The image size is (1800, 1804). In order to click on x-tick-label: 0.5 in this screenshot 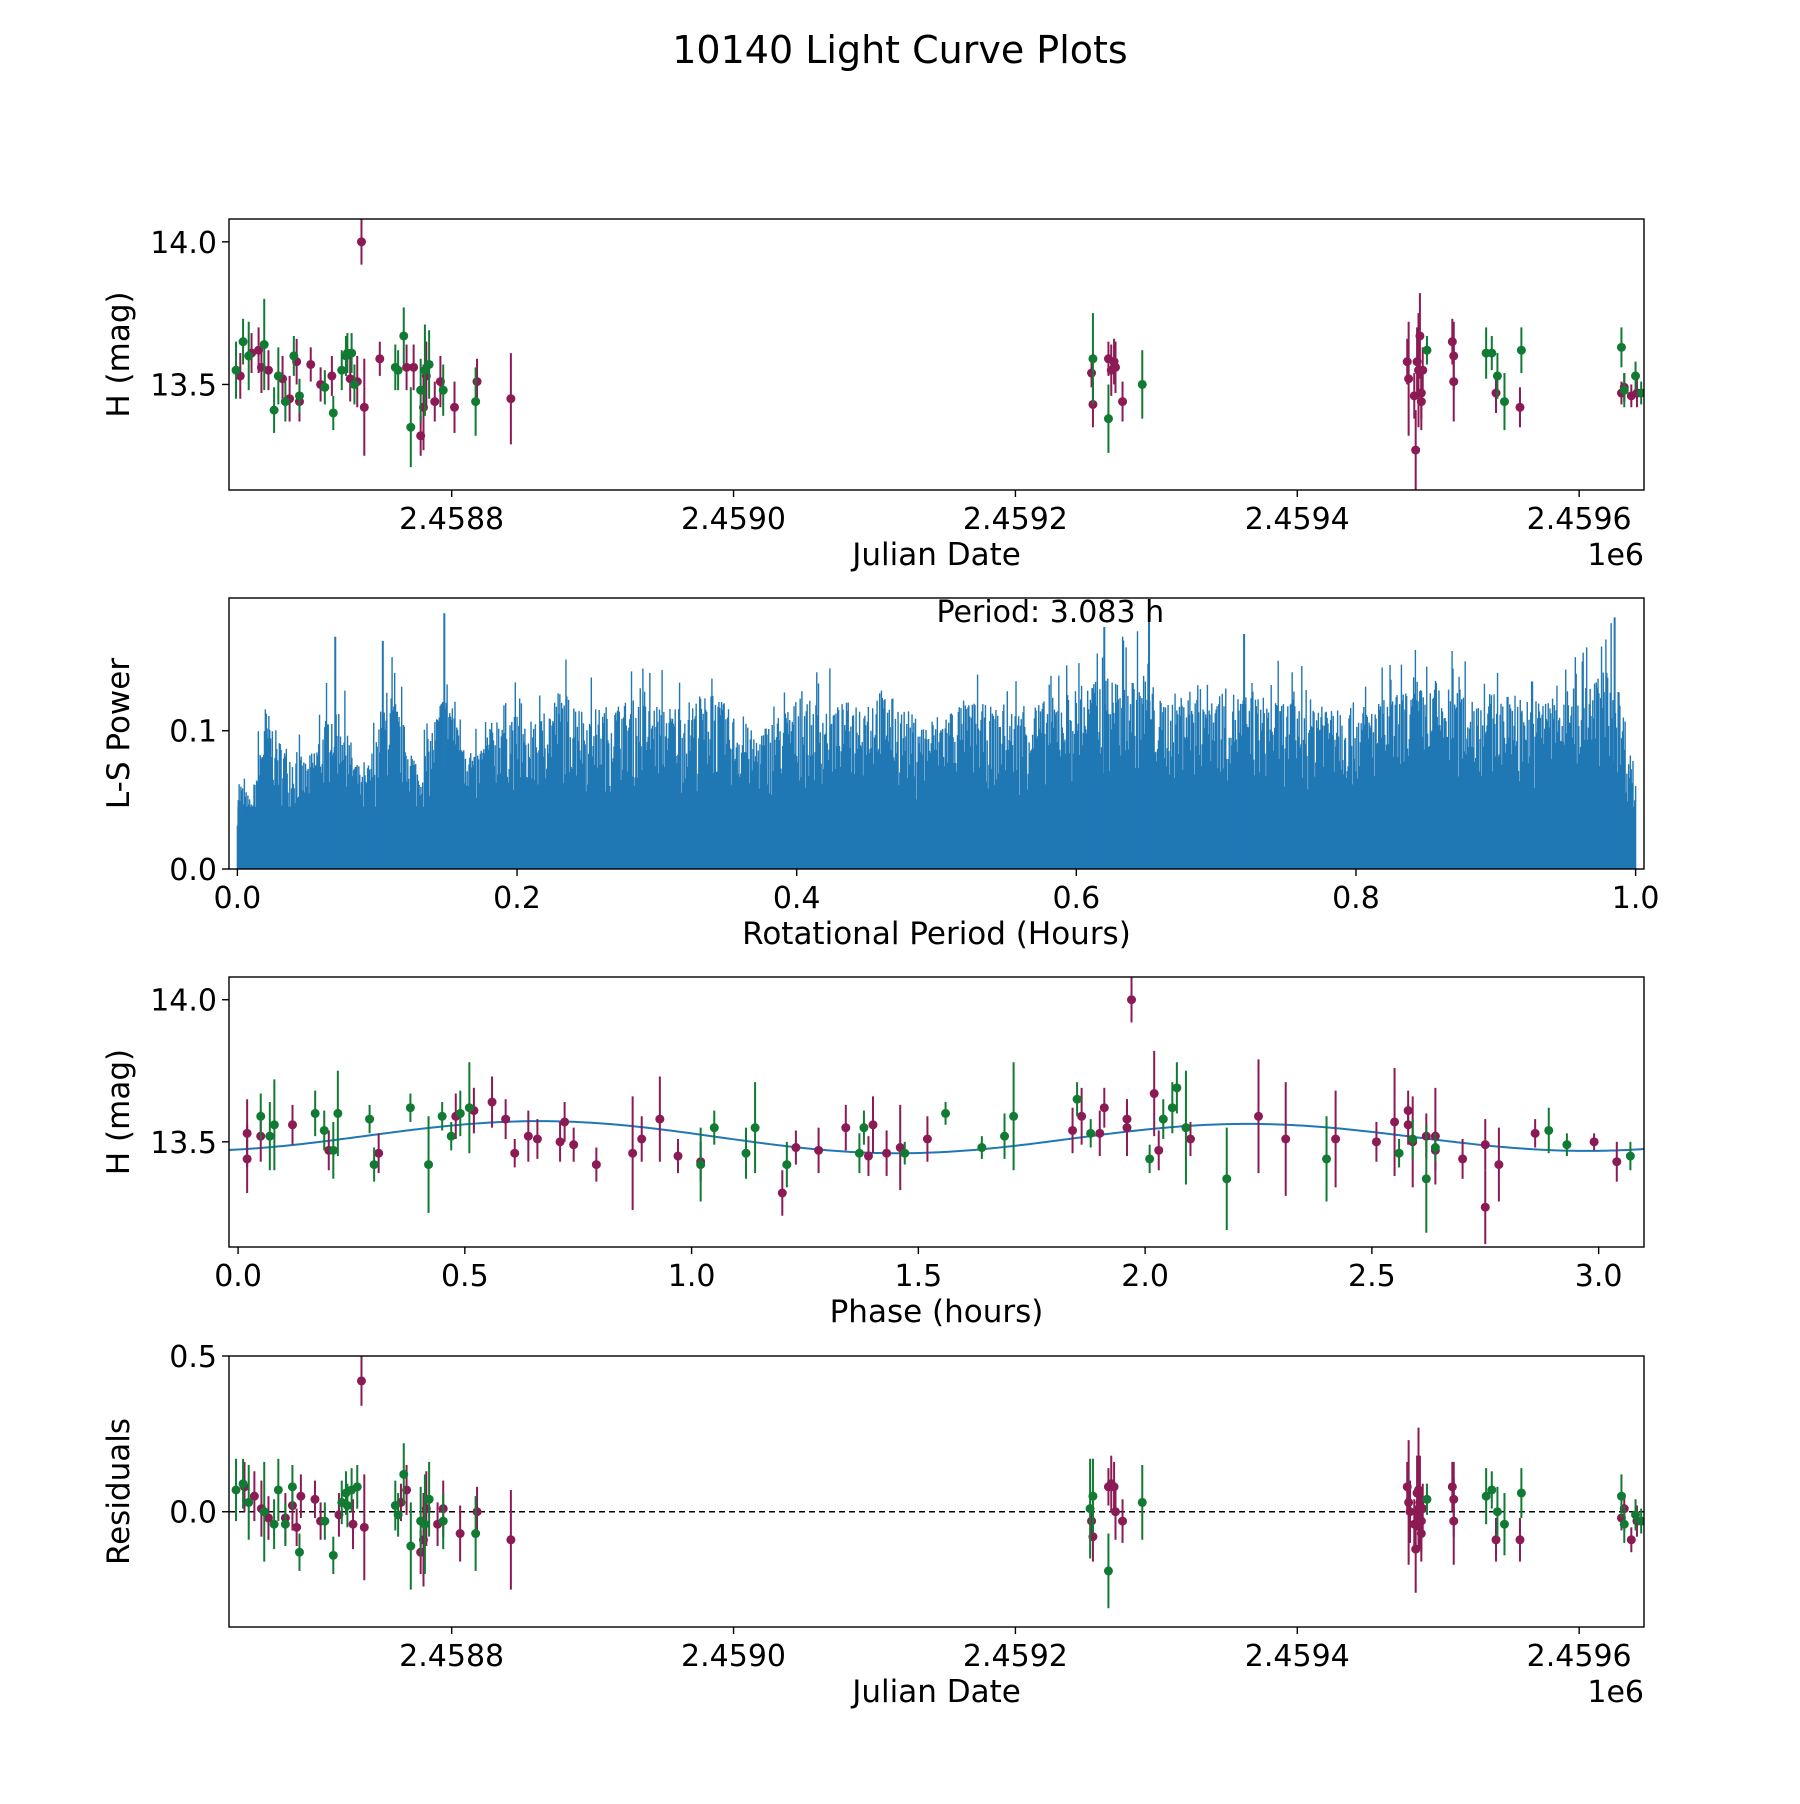, I will do `click(465, 1276)`.